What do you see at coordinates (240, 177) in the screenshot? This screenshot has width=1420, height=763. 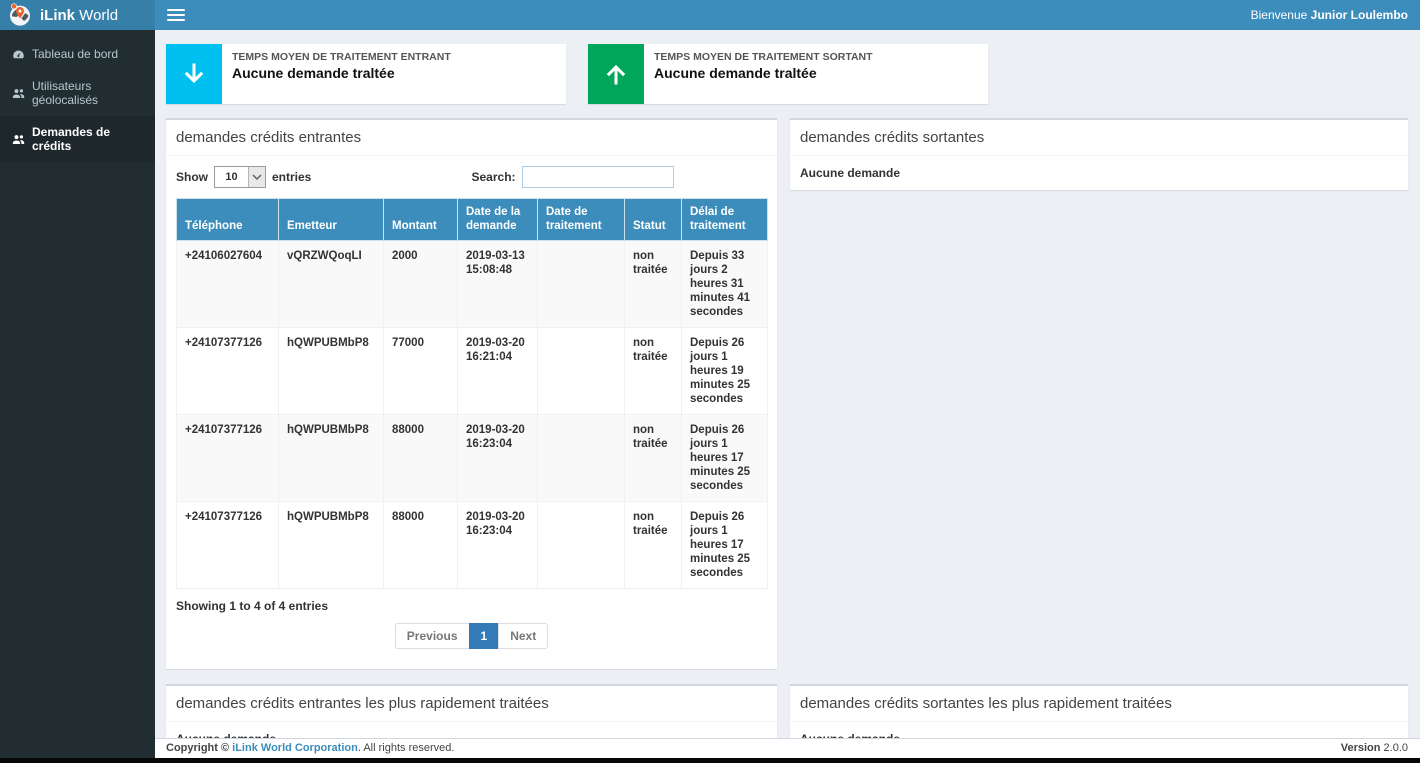 I see `page-length-select: 10` at bounding box center [240, 177].